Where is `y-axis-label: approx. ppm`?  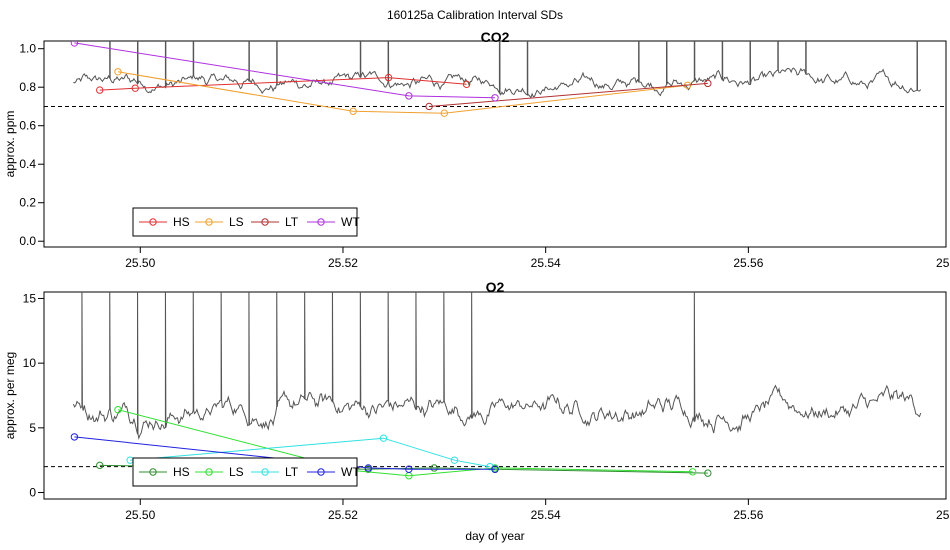
y-axis-label: approx. ppm is located at coordinates (10, 144).